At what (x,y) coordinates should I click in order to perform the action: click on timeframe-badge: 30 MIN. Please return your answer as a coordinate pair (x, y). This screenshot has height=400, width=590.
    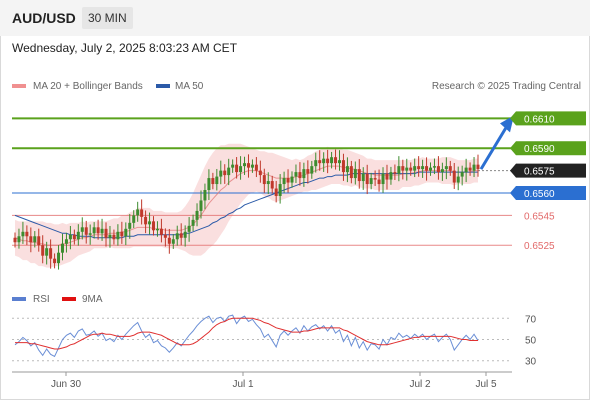
    Looking at the image, I should click on (107, 18).